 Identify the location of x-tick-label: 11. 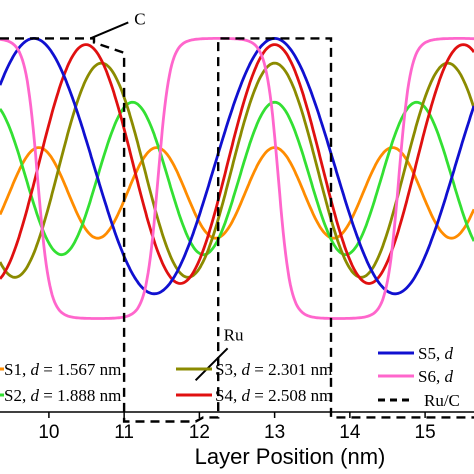
(124, 432).